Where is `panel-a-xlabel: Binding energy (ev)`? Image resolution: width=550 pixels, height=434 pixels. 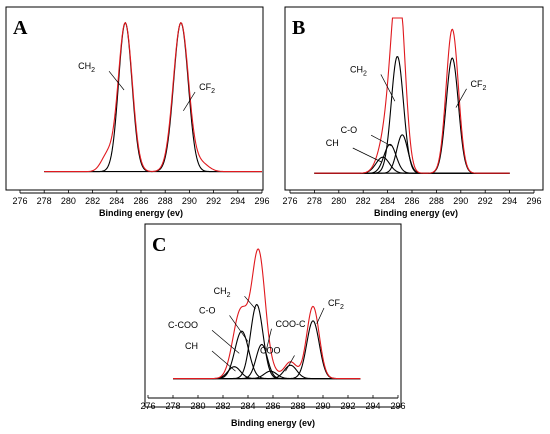 panel-a-xlabel: Binding energy (ev) is located at coordinates (141, 213).